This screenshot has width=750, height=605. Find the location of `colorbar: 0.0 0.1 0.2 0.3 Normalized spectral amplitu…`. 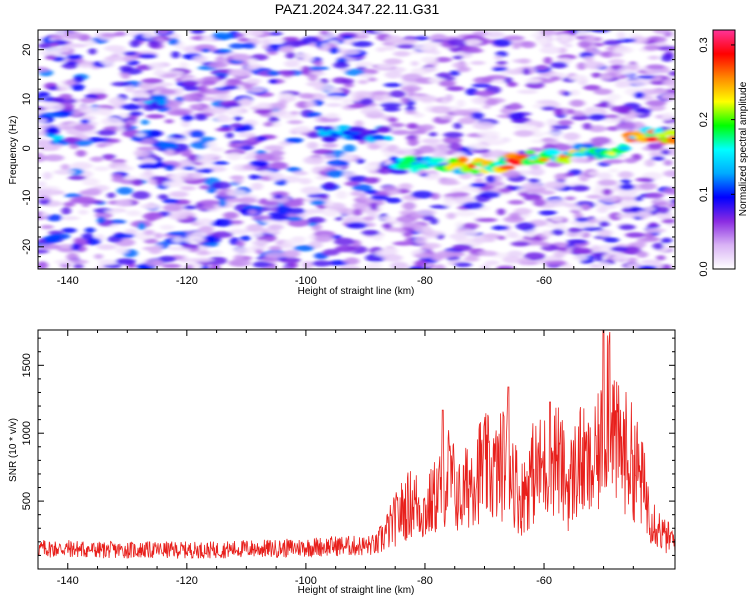

colorbar: 0.0 0.1 0.2 0.3 Normalized spectral amplitu… is located at coordinates (723, 153).